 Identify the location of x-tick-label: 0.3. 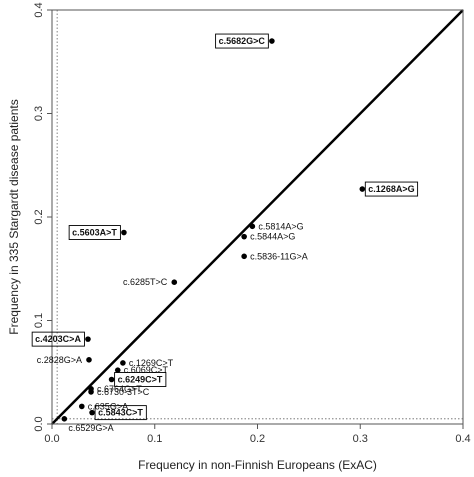
(360, 439).